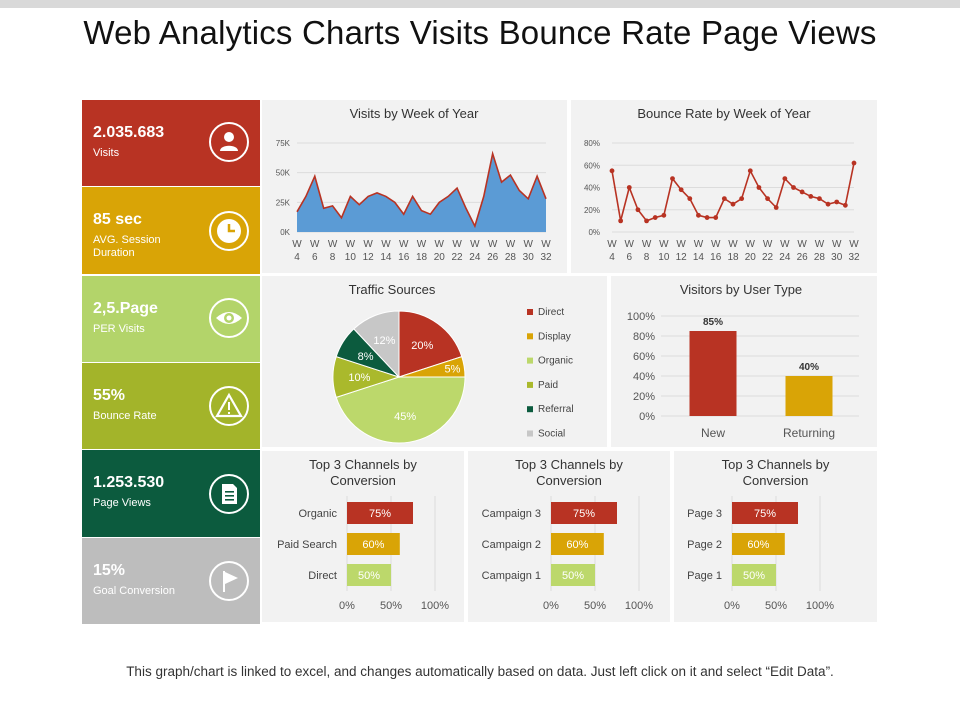 This screenshot has width=960, height=720. I want to click on pie-label: 12%, so click(384, 341).